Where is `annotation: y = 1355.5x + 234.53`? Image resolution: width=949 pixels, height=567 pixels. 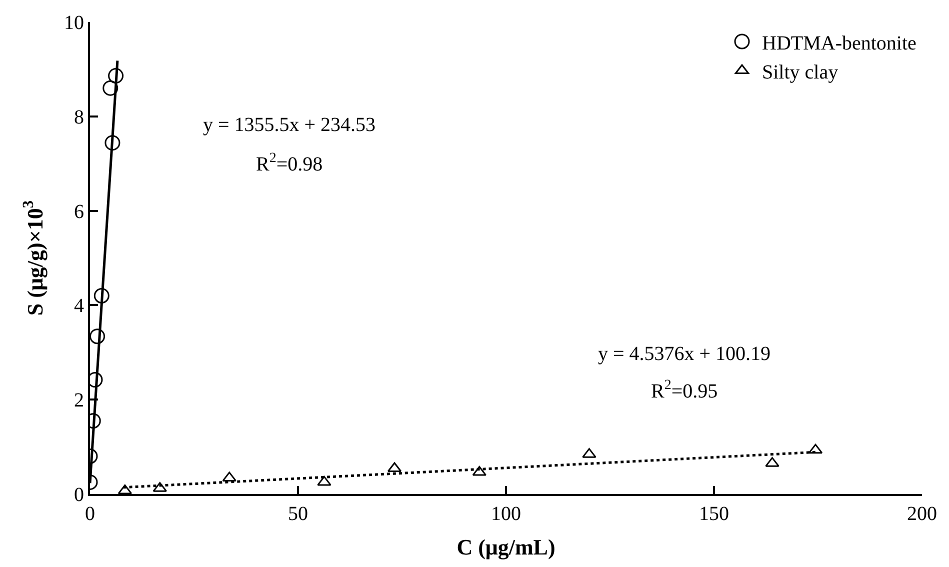 annotation: y = 1355.5x + 234.53 is located at coordinates (289, 125).